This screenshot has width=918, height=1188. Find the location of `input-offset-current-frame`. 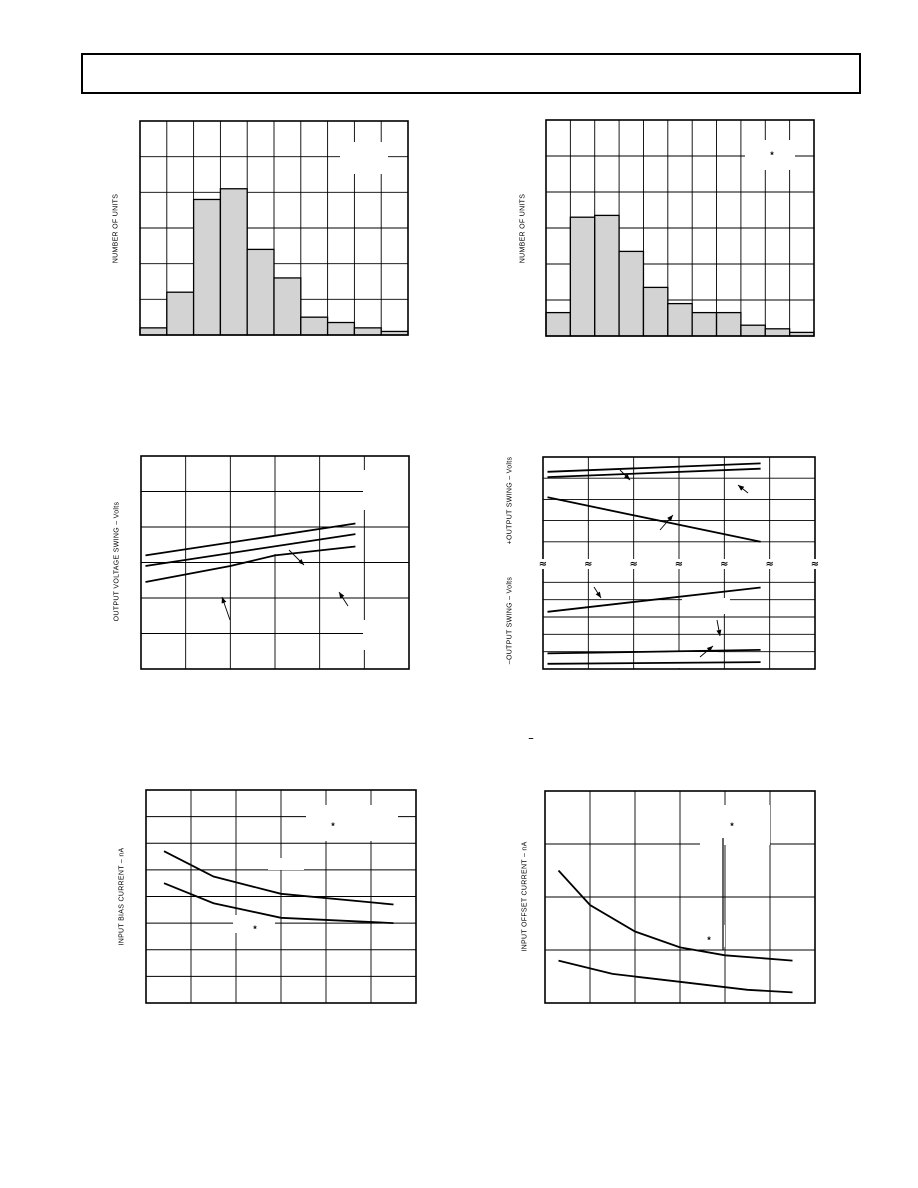

input-offset-current-frame is located at coordinates (680, 897).